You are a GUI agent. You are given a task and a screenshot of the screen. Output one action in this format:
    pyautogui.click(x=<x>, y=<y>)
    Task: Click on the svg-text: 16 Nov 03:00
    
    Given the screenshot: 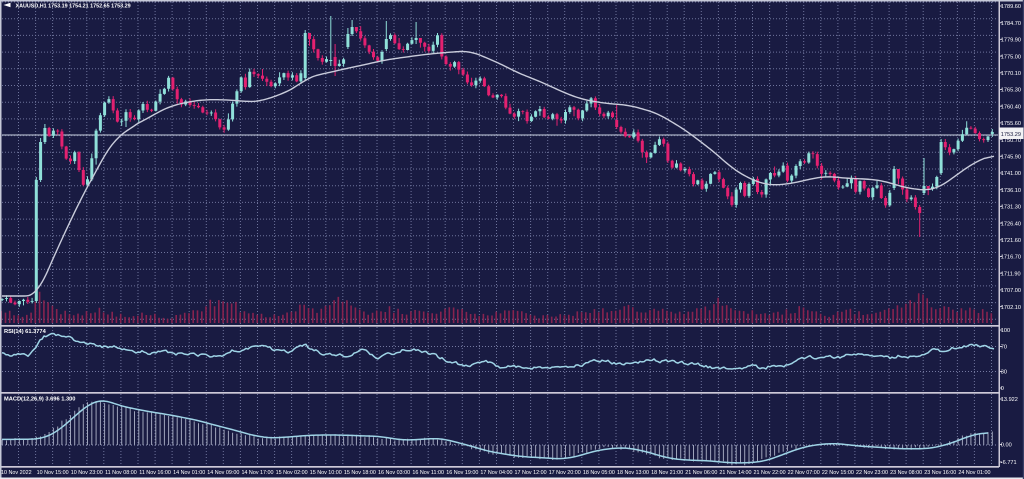 What is the action you would take?
    pyautogui.click(x=394, y=473)
    